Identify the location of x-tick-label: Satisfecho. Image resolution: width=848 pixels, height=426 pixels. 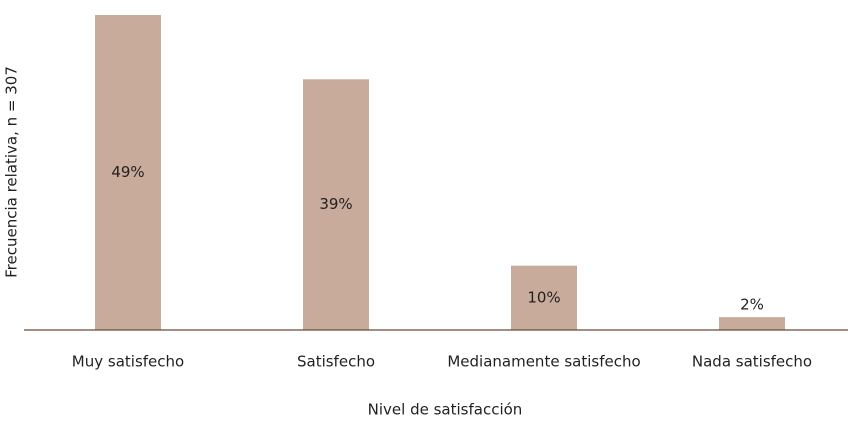
(336, 362).